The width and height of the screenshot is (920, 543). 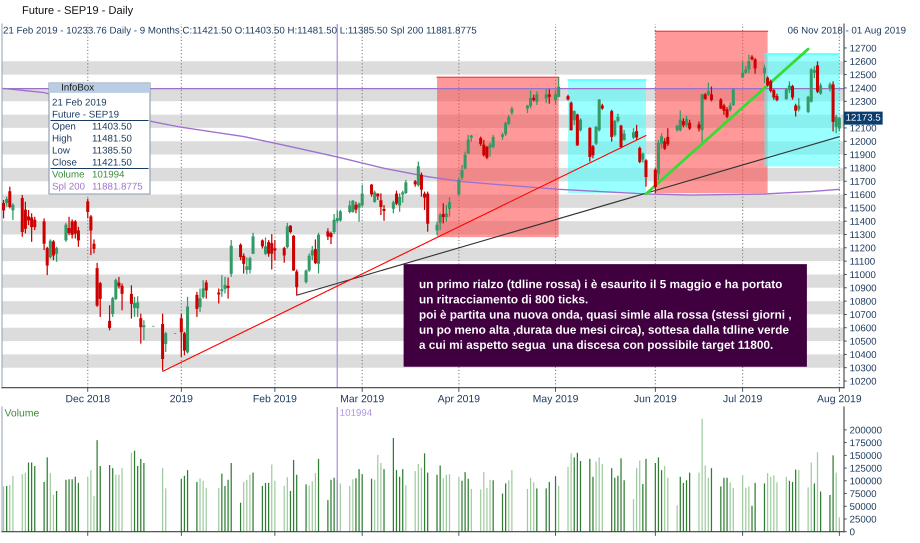 What do you see at coordinates (92, 162) in the screenshot?
I see `text: Close 11421.50` at bounding box center [92, 162].